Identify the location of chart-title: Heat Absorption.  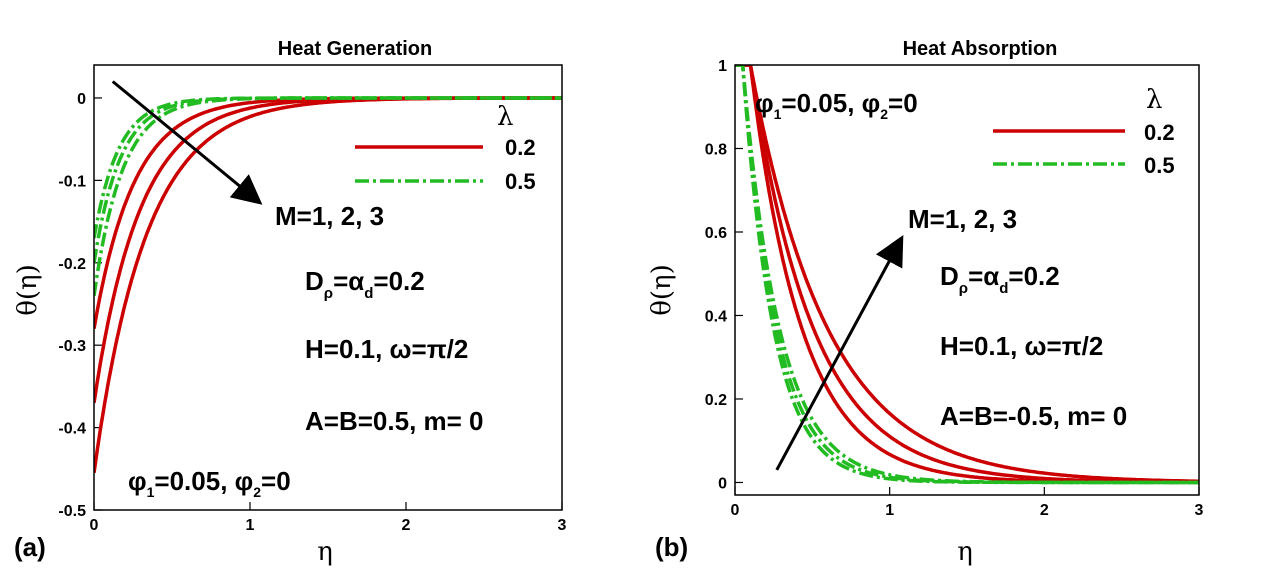
(980, 49).